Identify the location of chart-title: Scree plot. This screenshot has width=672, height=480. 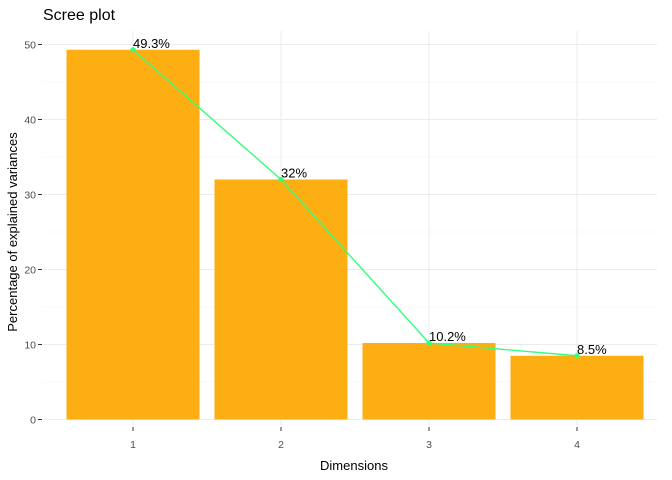
(79, 15).